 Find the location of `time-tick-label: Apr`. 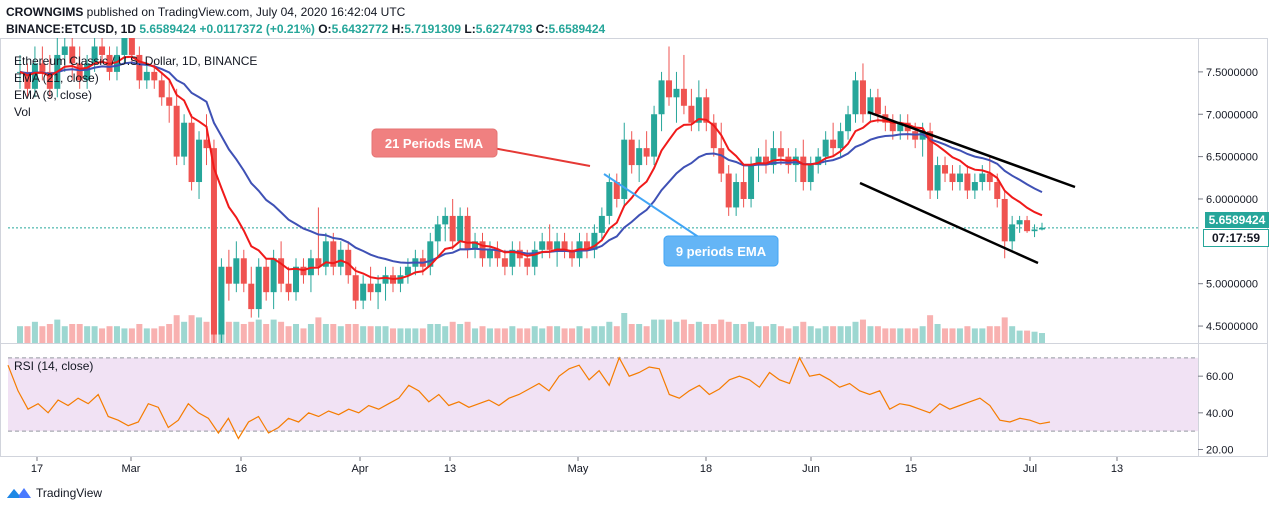

time-tick-label: Apr is located at coordinates (359, 469).